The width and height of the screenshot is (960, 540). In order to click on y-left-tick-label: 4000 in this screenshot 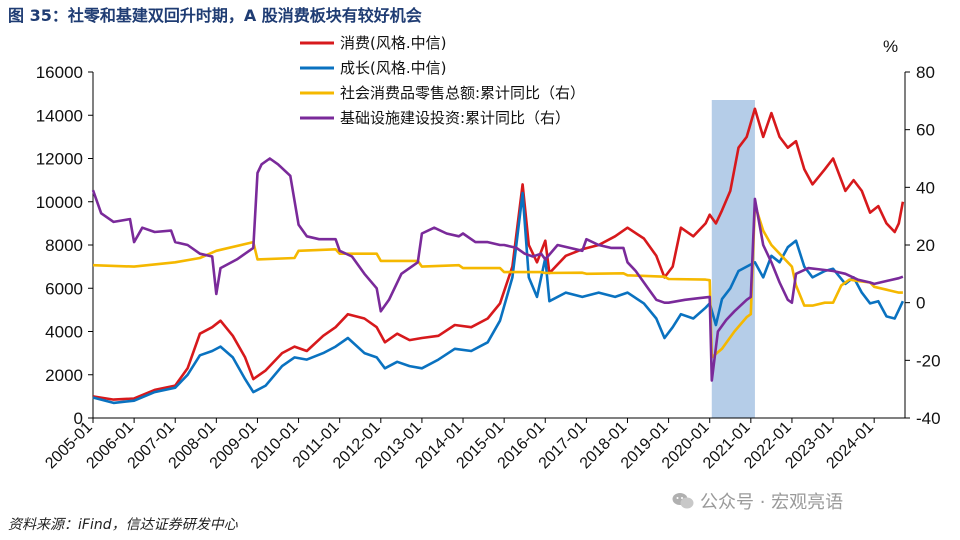, I will do `click(64, 332)`.